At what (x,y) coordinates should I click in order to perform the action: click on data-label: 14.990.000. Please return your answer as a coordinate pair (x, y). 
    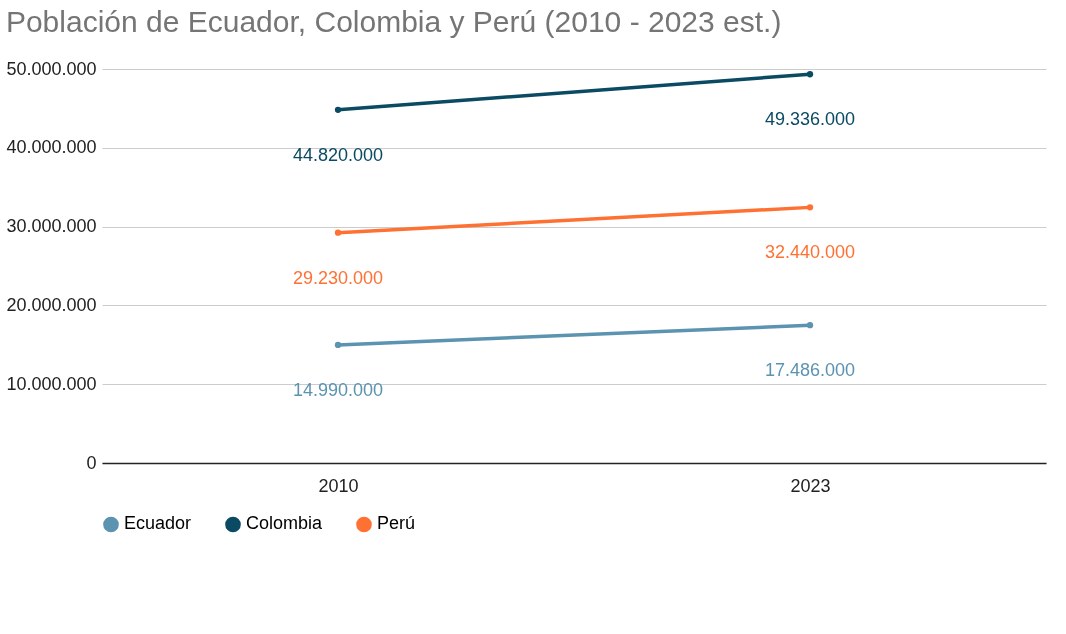
    Looking at the image, I should click on (338, 389).